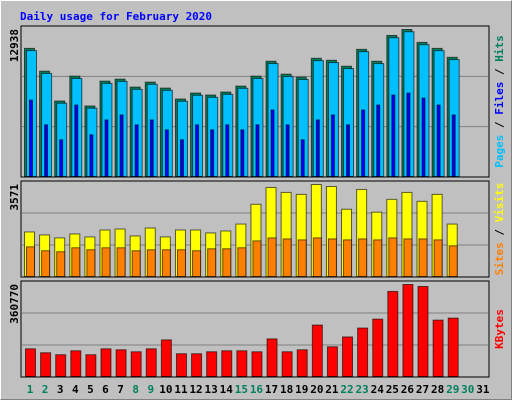 The image size is (512, 400). What do you see at coordinates (30, 389) in the screenshot?
I see `x-tick-label: 1` at bounding box center [30, 389].